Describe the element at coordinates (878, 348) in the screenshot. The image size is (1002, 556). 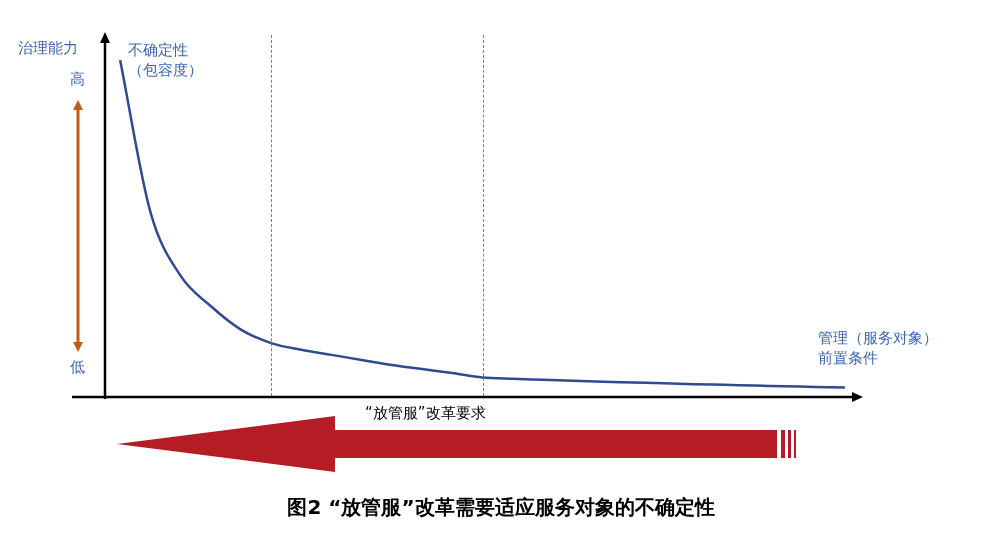
I see `annotation: 管理（服务对象）前置条件` at that location.